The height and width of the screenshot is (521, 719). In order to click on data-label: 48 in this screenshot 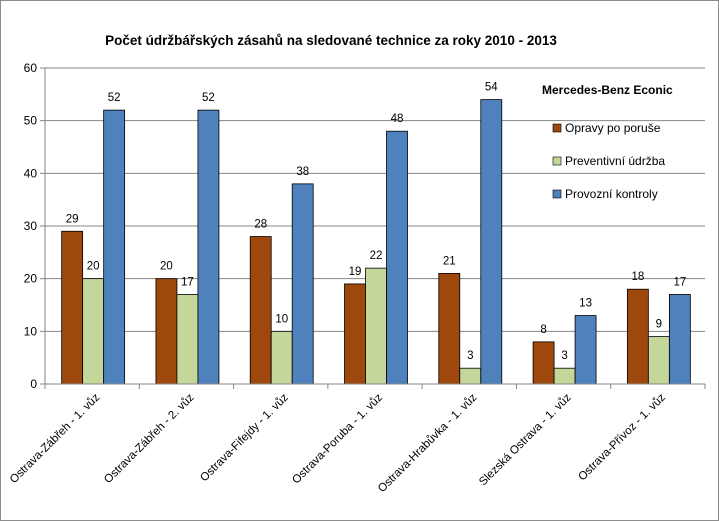, I will do `click(397, 119)`.